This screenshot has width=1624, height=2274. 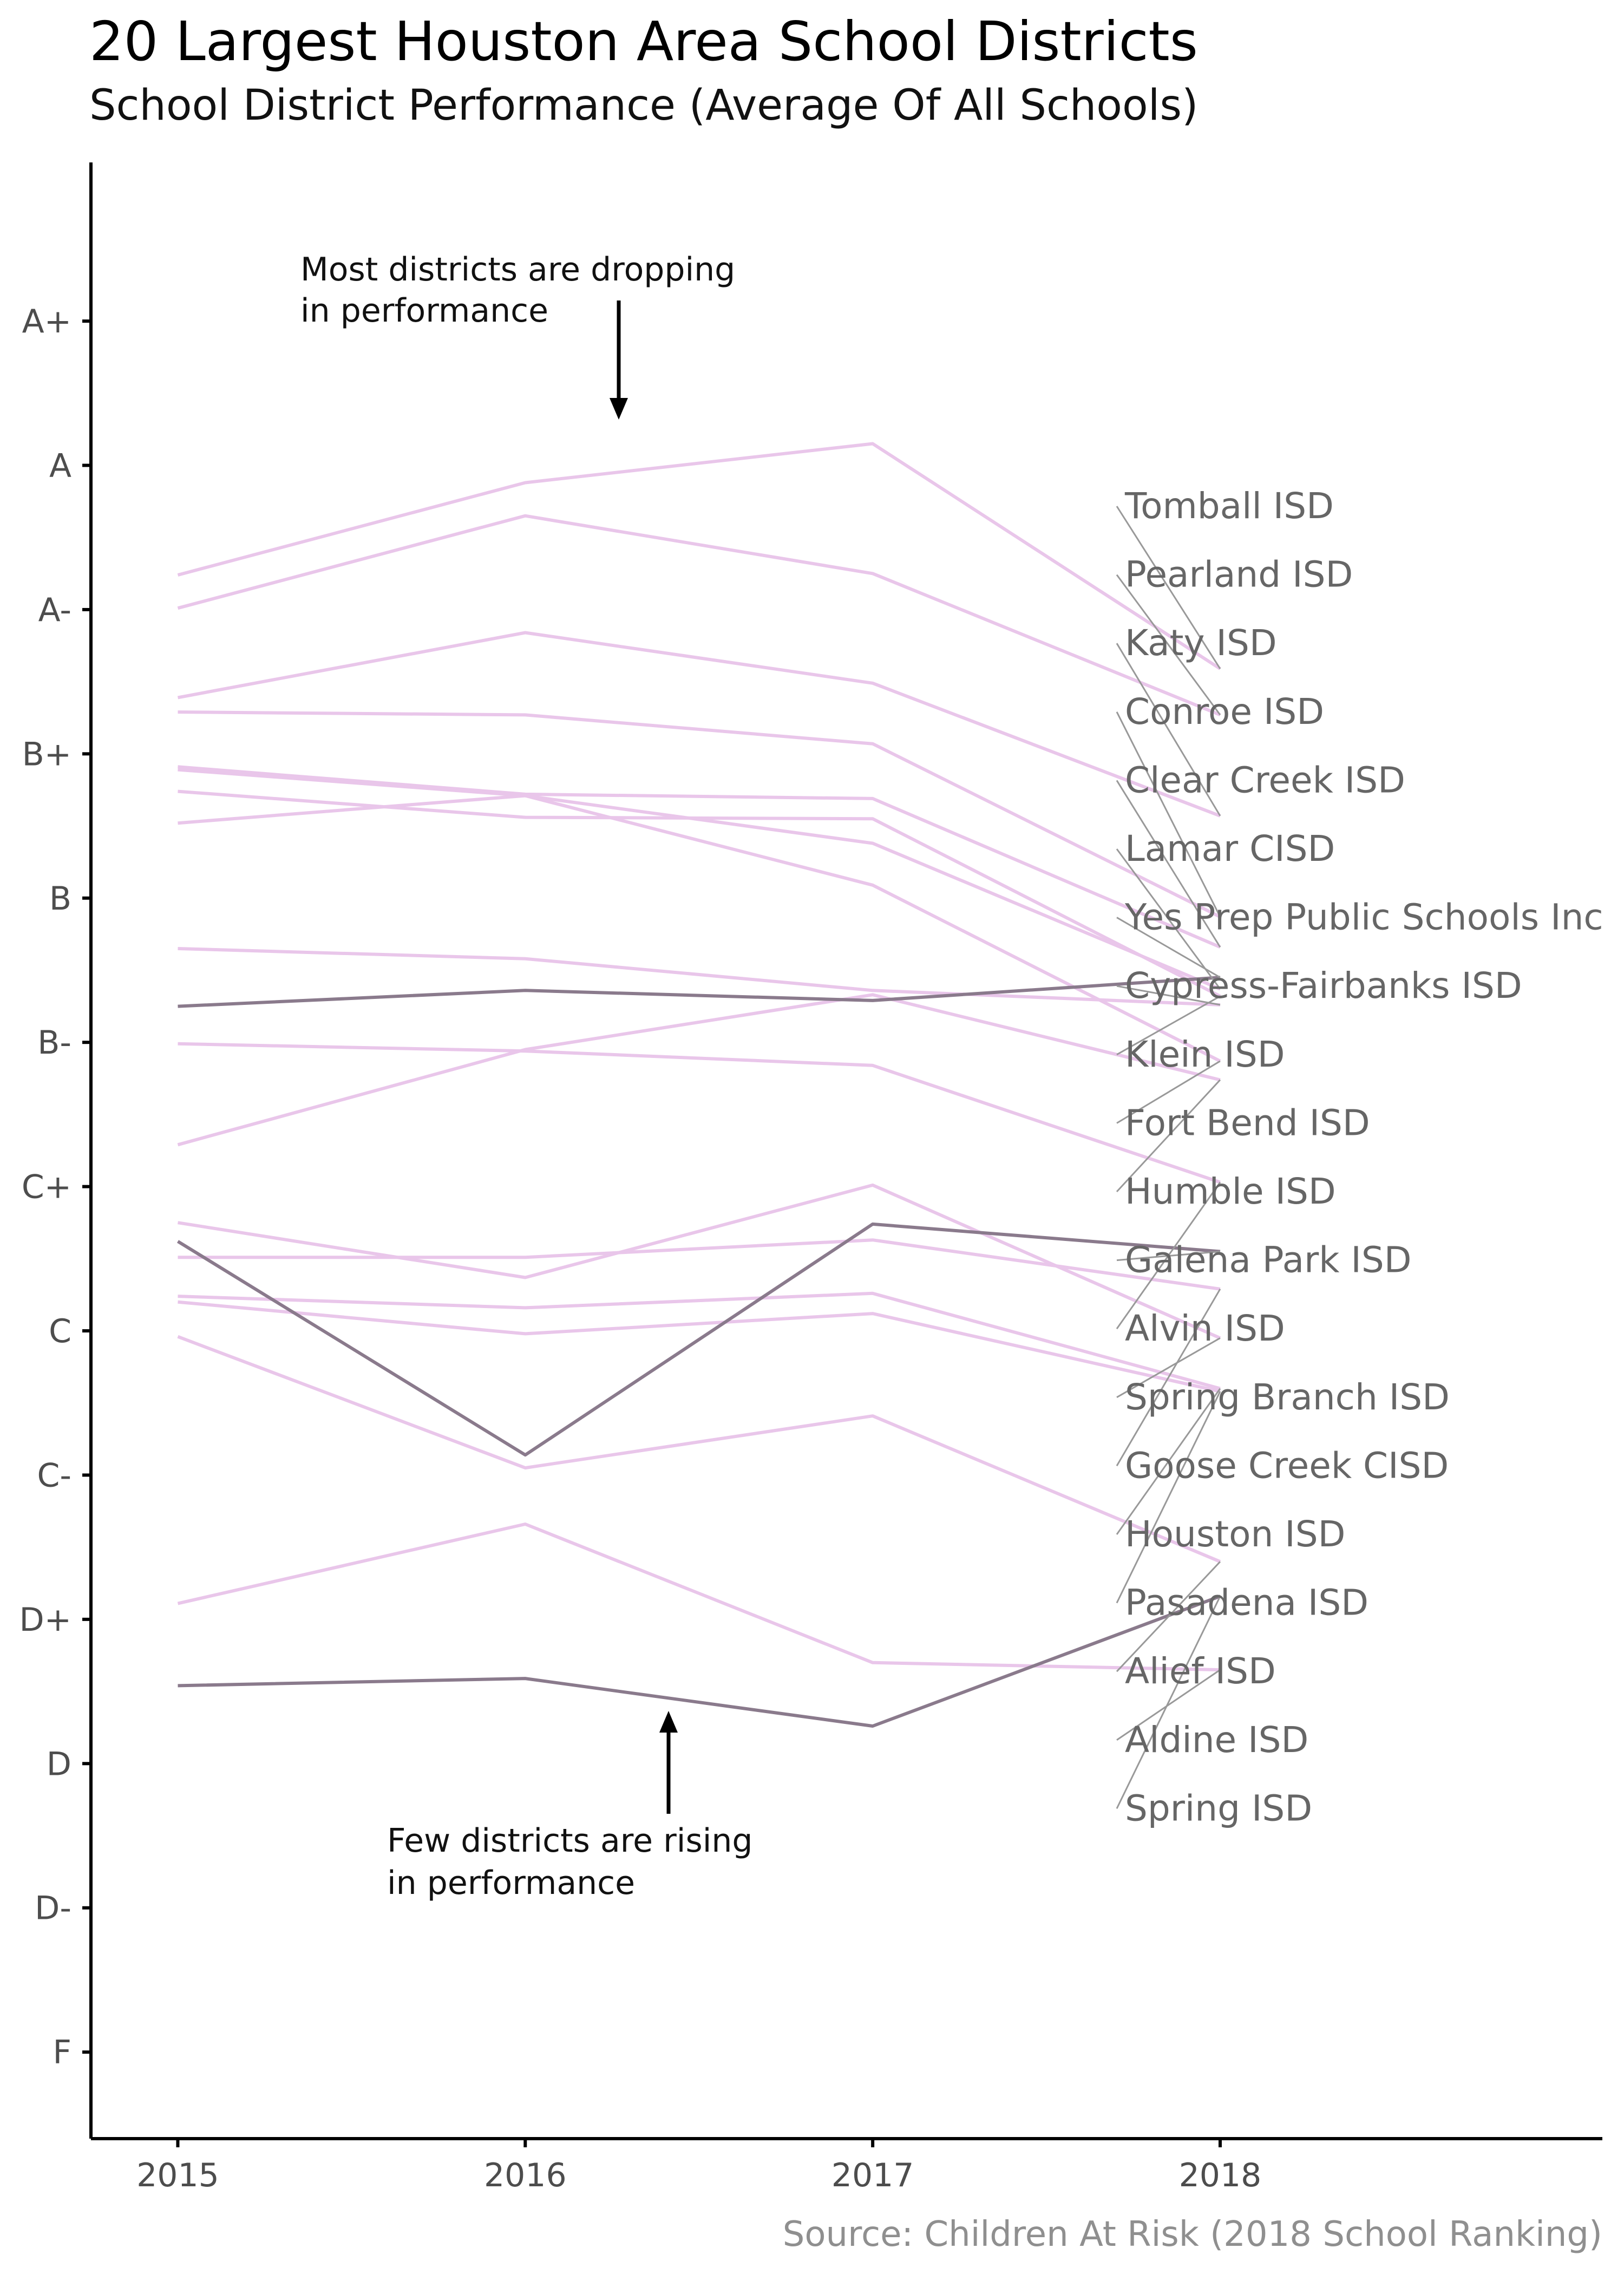 I want to click on x-tick-label: 2018, so click(x=1221, y=2176).